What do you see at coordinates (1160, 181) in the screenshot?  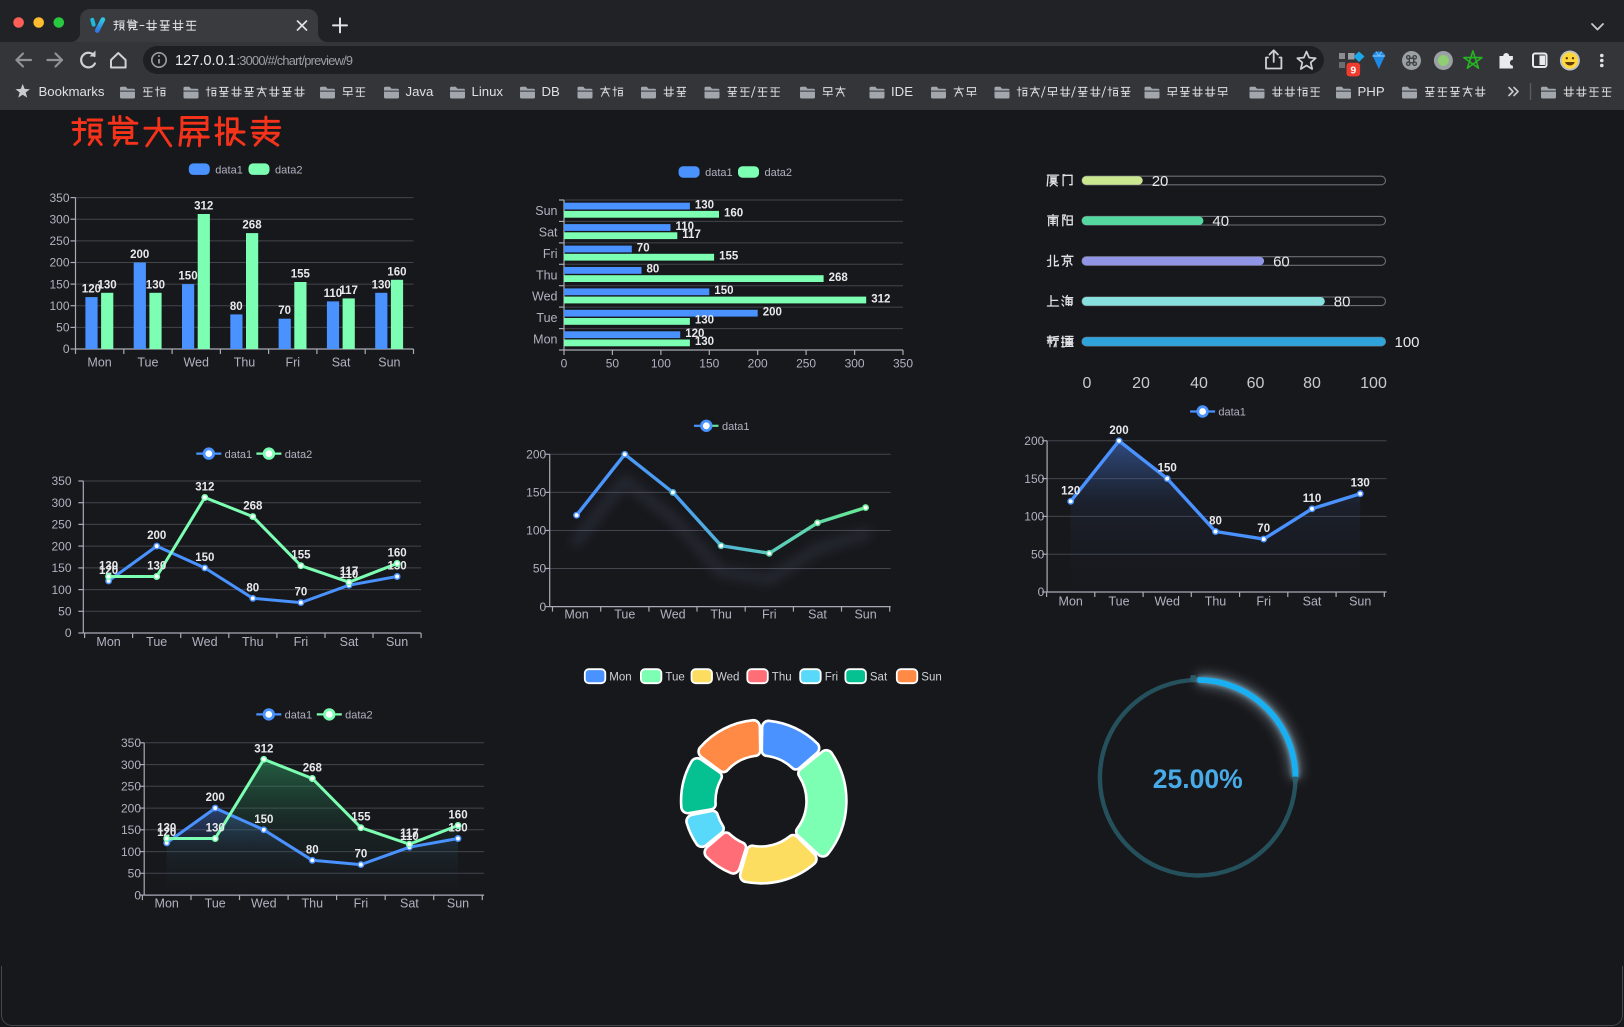 I see `svg-text: 20` at bounding box center [1160, 181].